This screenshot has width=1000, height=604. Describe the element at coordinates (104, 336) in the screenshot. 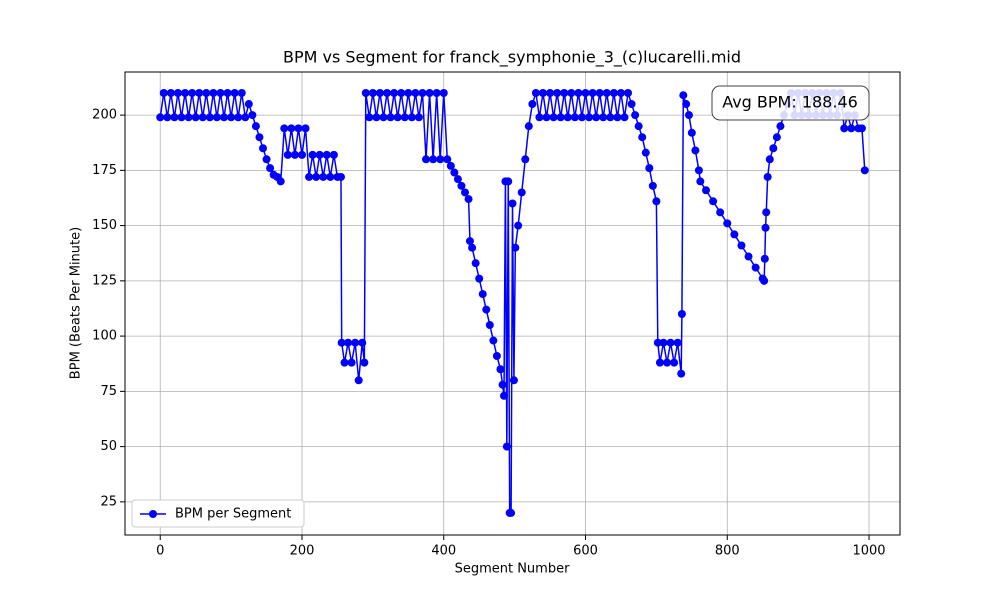

I see `y-tick-label: 100` at that location.